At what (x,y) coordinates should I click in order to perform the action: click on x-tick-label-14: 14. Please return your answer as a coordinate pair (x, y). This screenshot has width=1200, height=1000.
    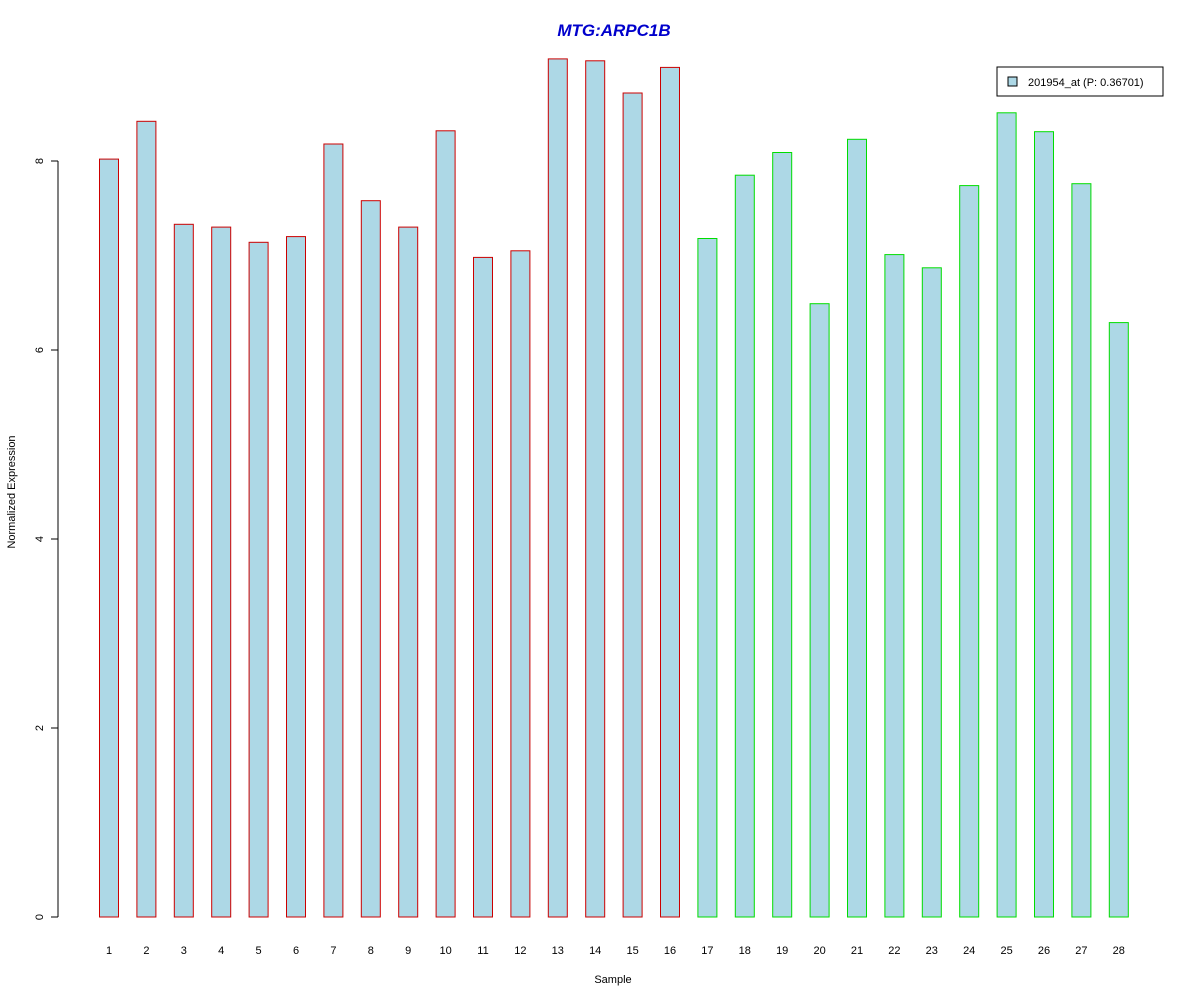
    Looking at the image, I should click on (595, 951).